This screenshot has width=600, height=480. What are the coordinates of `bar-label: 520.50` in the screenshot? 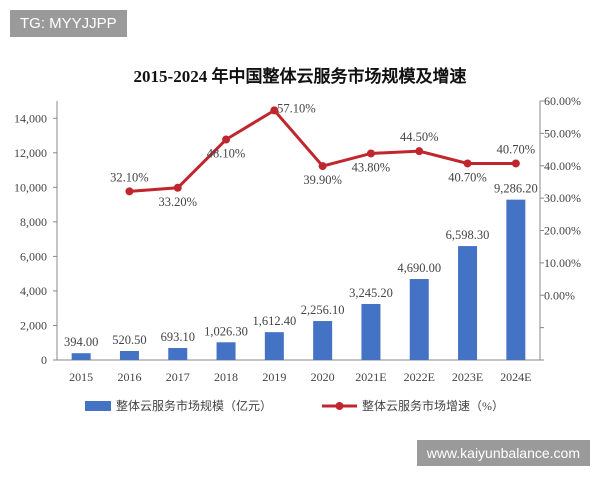 It's located at (129, 340).